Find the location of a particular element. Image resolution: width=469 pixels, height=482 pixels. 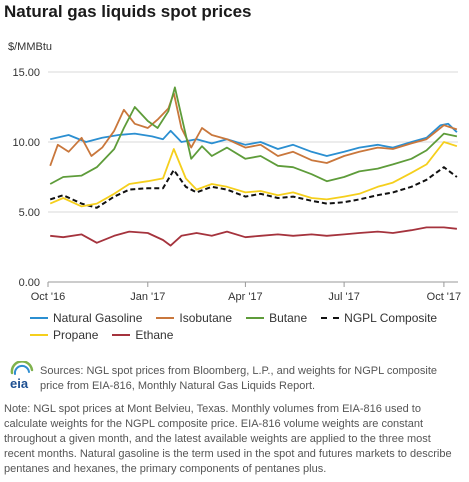

y-tick-label: 10.00 is located at coordinates (26, 143).